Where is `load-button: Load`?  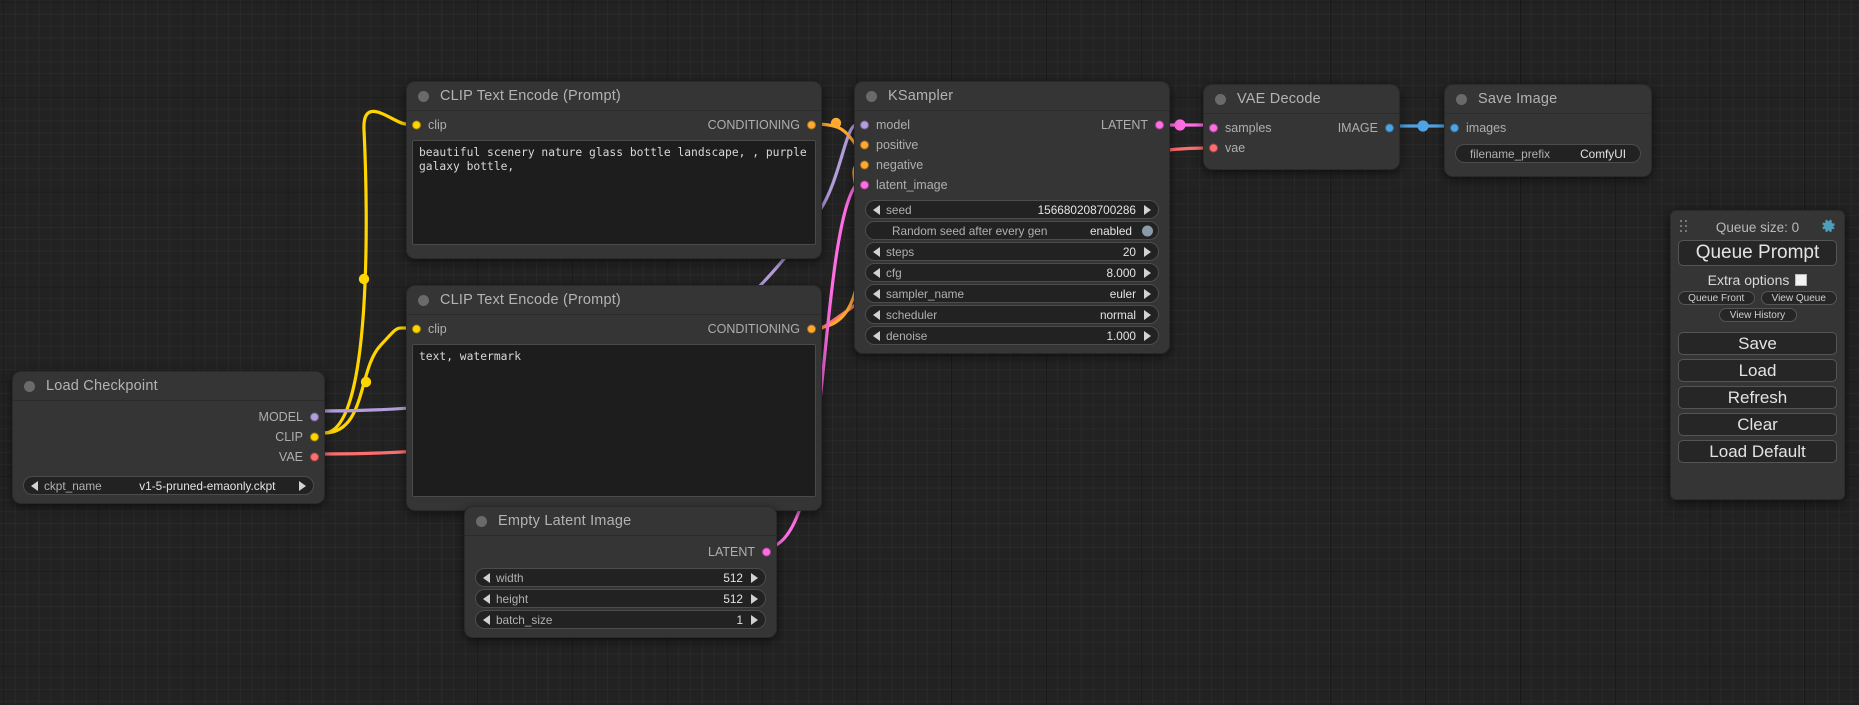
load-button: Load is located at coordinates (1757, 370).